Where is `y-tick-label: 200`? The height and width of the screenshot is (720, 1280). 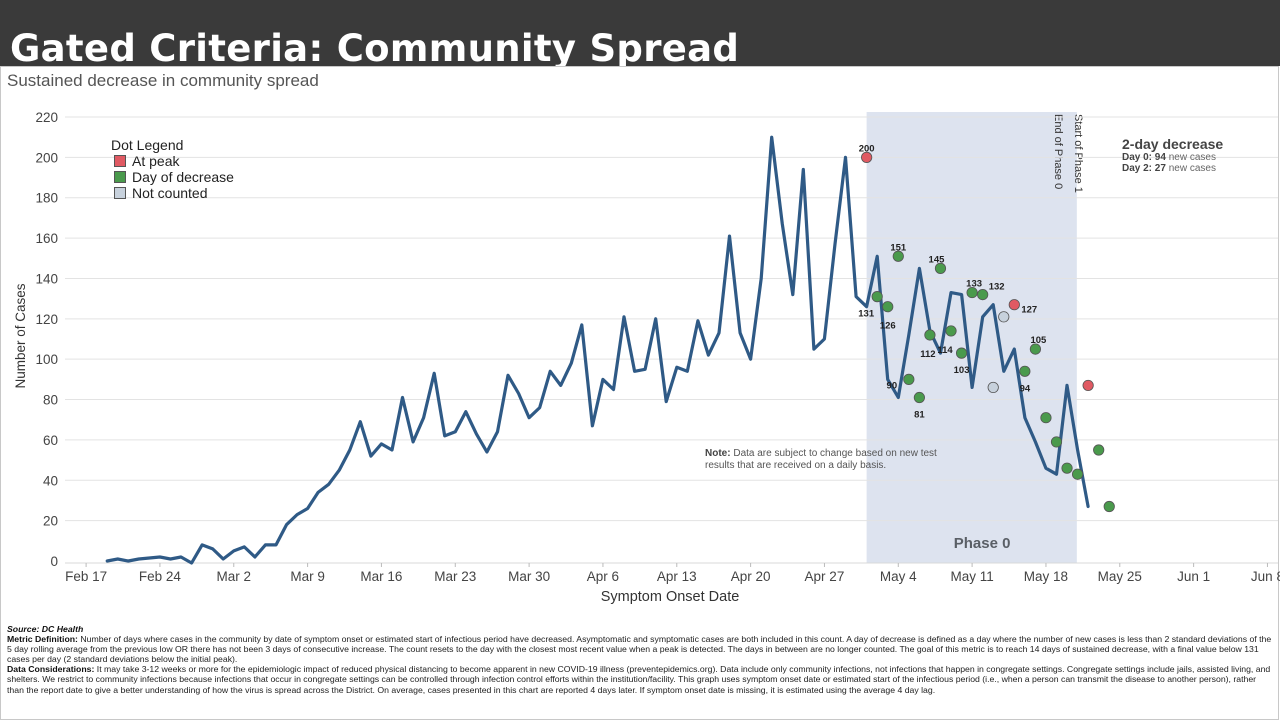 y-tick-label: 200 is located at coordinates (46, 157).